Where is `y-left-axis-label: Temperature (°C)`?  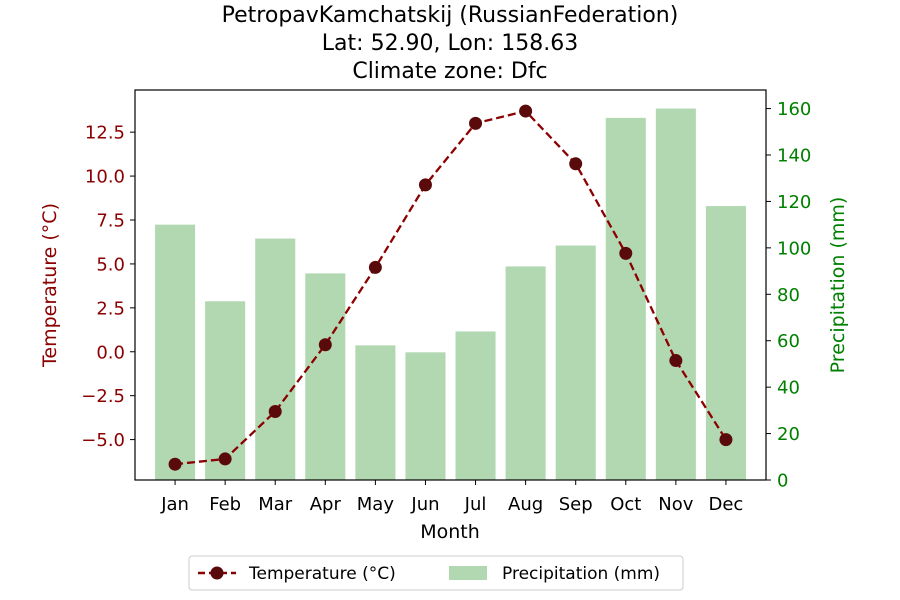
y-left-axis-label: Temperature (°C) is located at coordinates (50, 285).